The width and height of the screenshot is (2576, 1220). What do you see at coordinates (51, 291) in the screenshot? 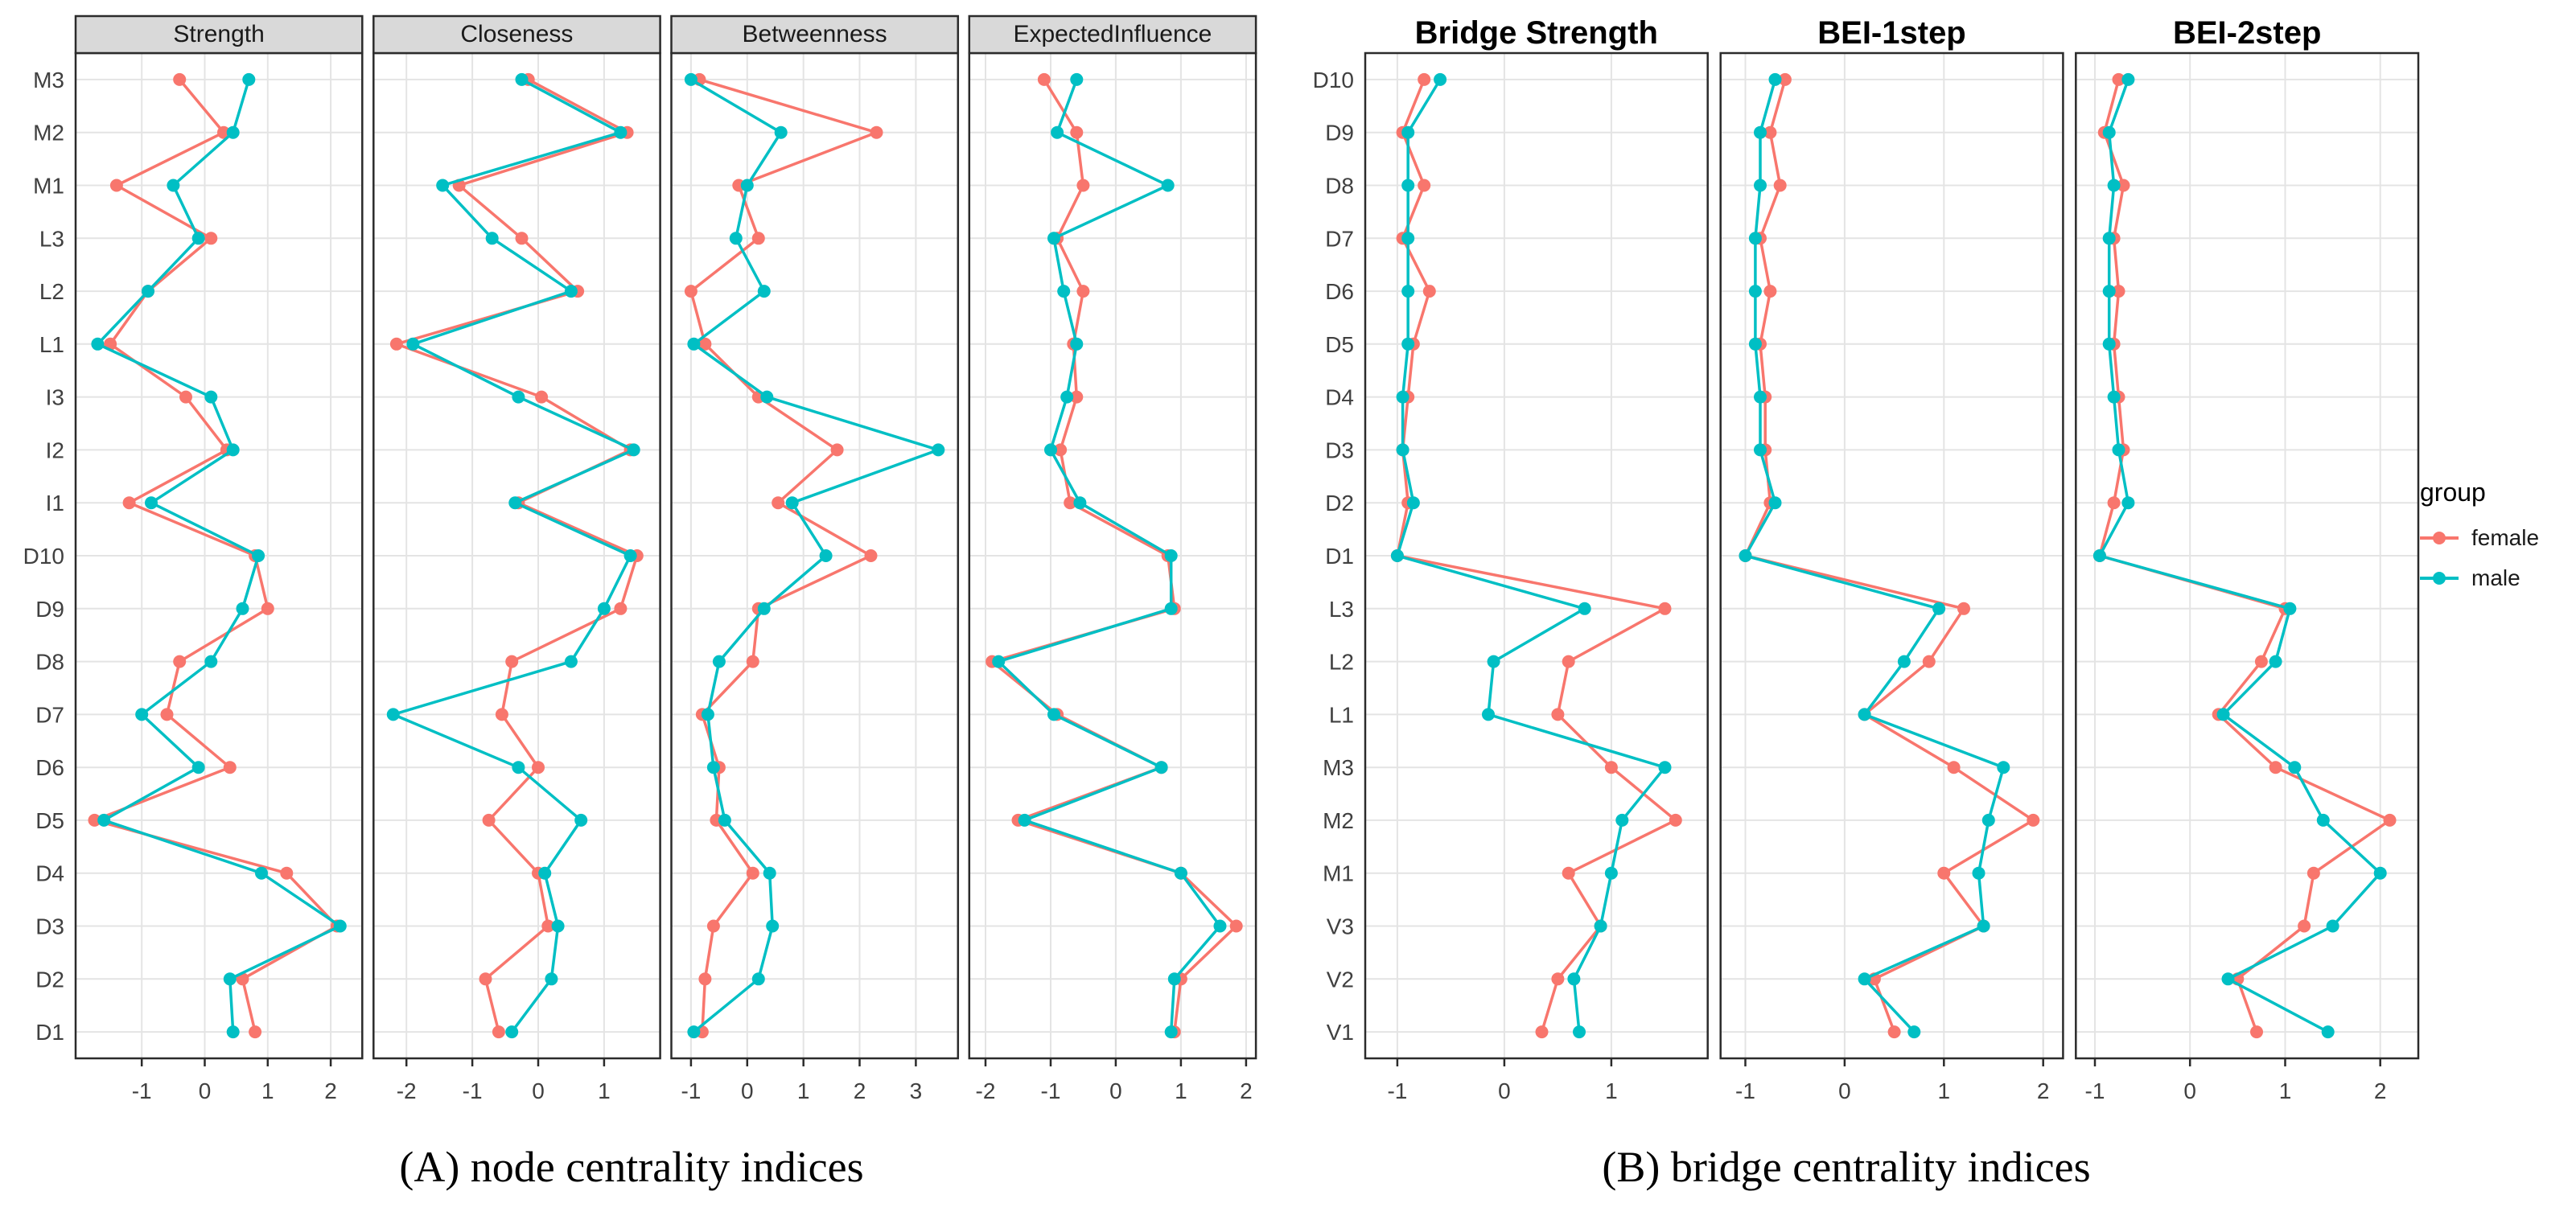
I see `y-axis-label: L2` at bounding box center [51, 291].